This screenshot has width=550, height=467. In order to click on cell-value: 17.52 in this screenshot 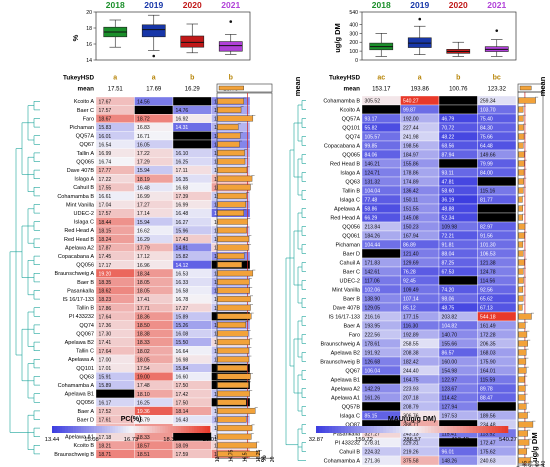, I will do `click(105, 412)`.